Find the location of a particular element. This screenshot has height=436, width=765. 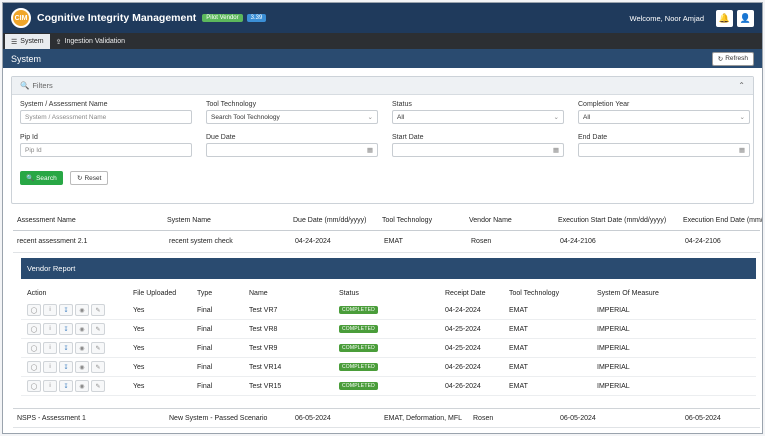

section-title: System is located at coordinates (26, 58).